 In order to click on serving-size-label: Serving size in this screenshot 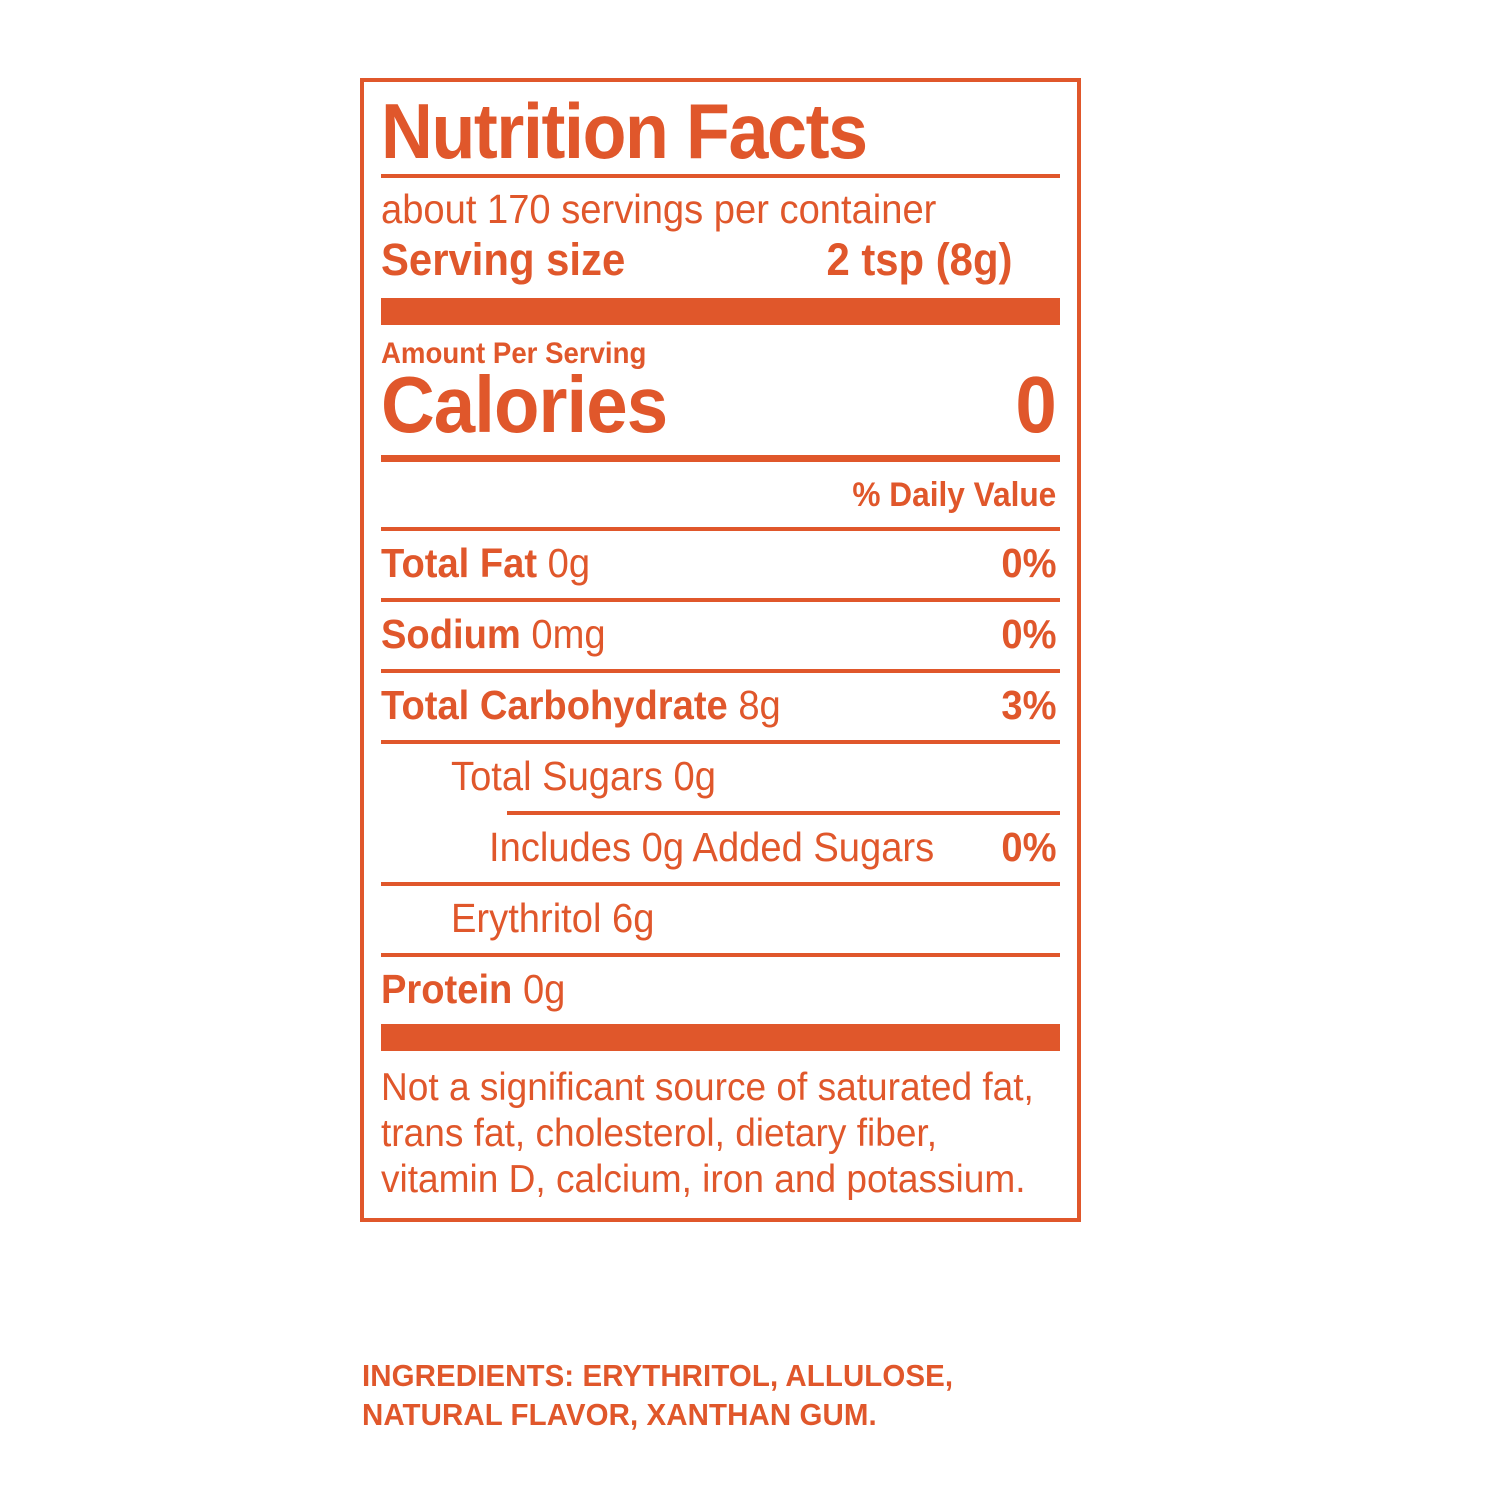, I will do `click(503, 260)`.